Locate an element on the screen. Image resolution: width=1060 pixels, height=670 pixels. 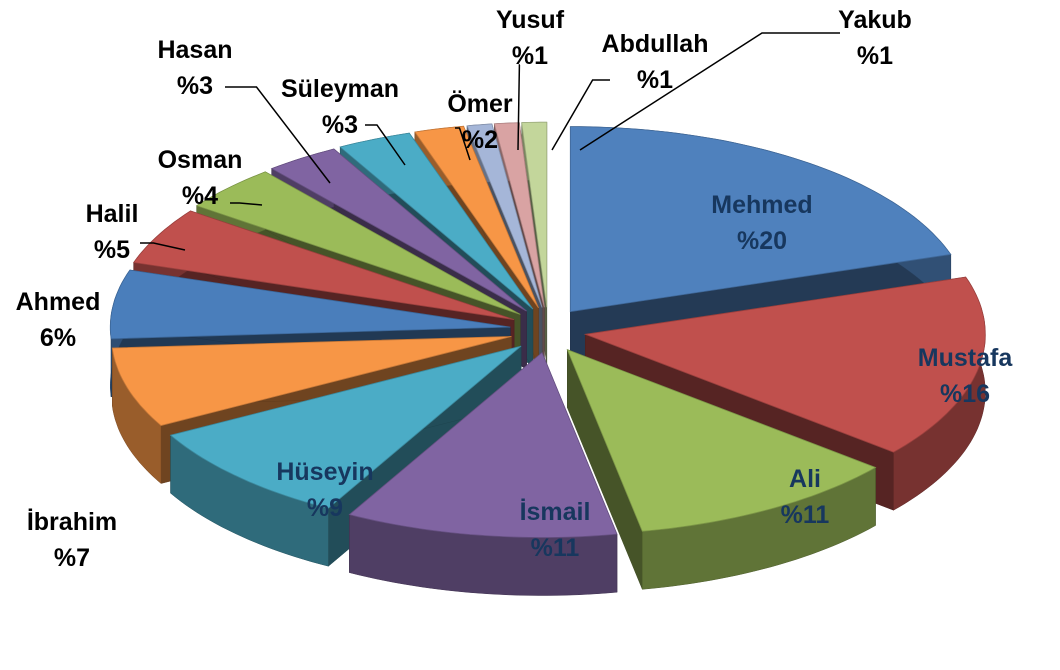
slice-label-value: %2 is located at coordinates (480, 140).